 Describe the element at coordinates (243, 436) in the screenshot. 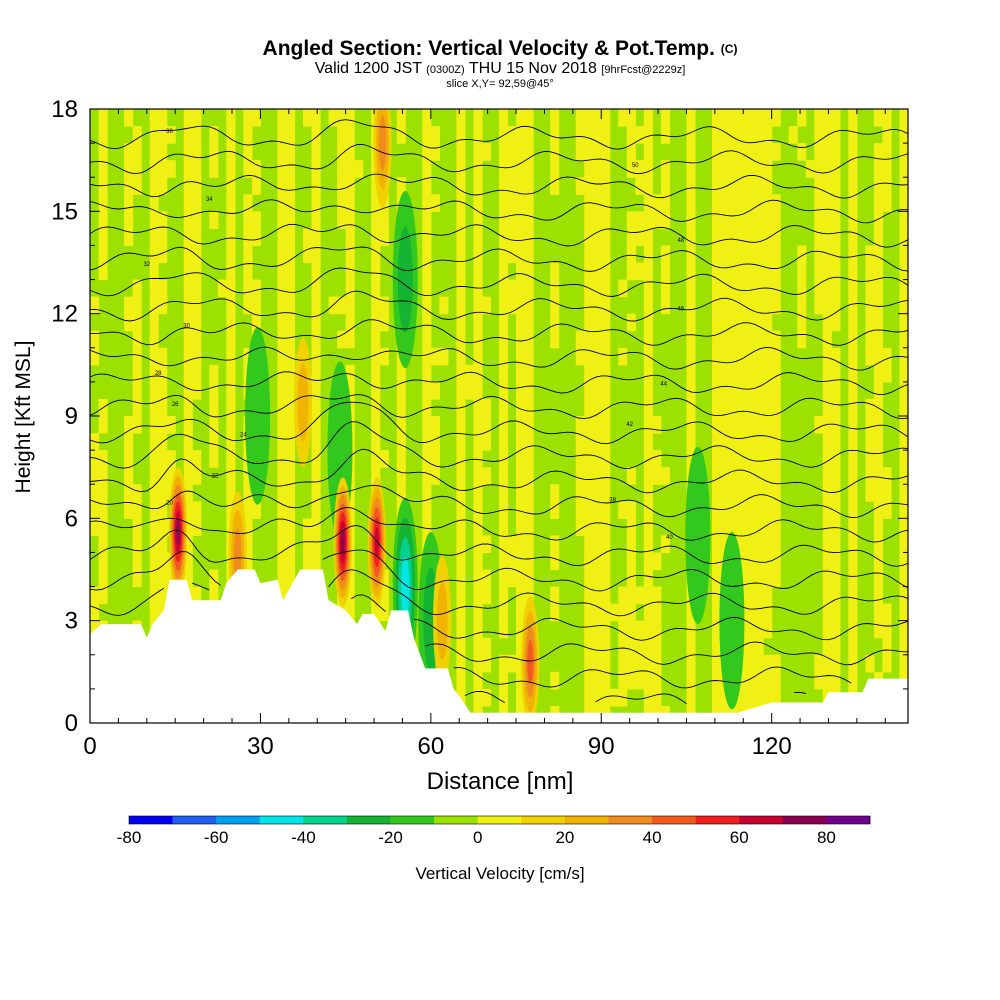

I see `contour-label: 24` at that location.